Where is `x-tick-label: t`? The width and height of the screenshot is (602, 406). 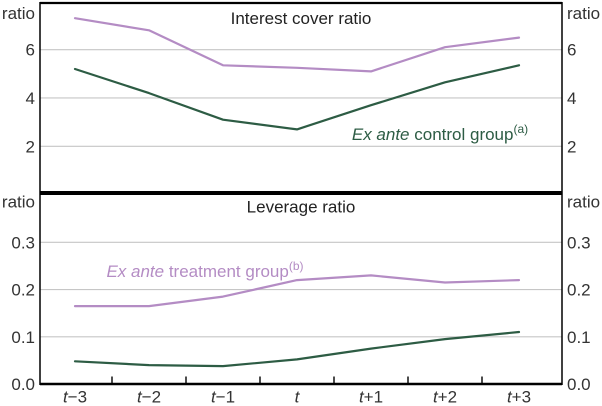
x-tick-label: t is located at coordinates (298, 397).